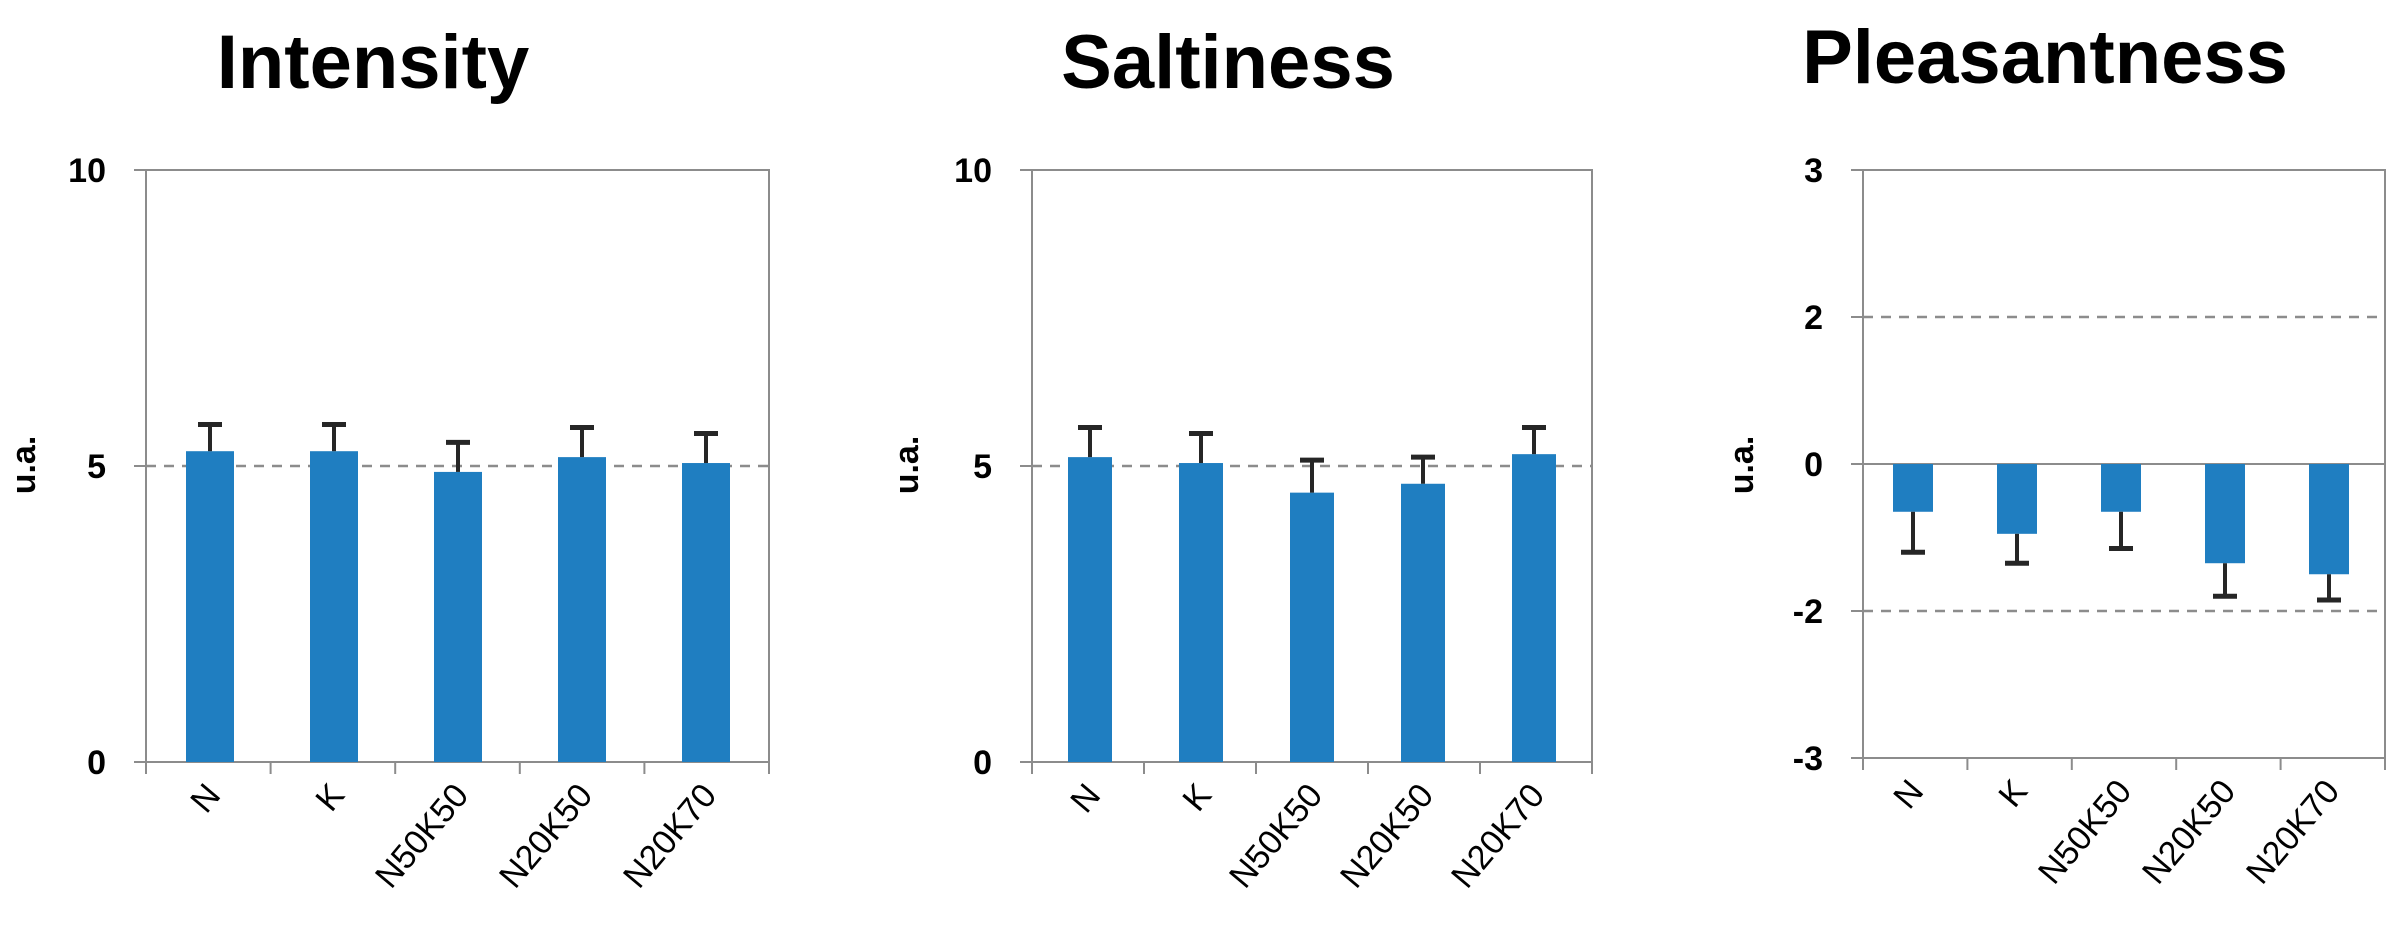  What do you see at coordinates (1808, 612) in the screenshot?
I see `y-tick-label: -2` at bounding box center [1808, 612].